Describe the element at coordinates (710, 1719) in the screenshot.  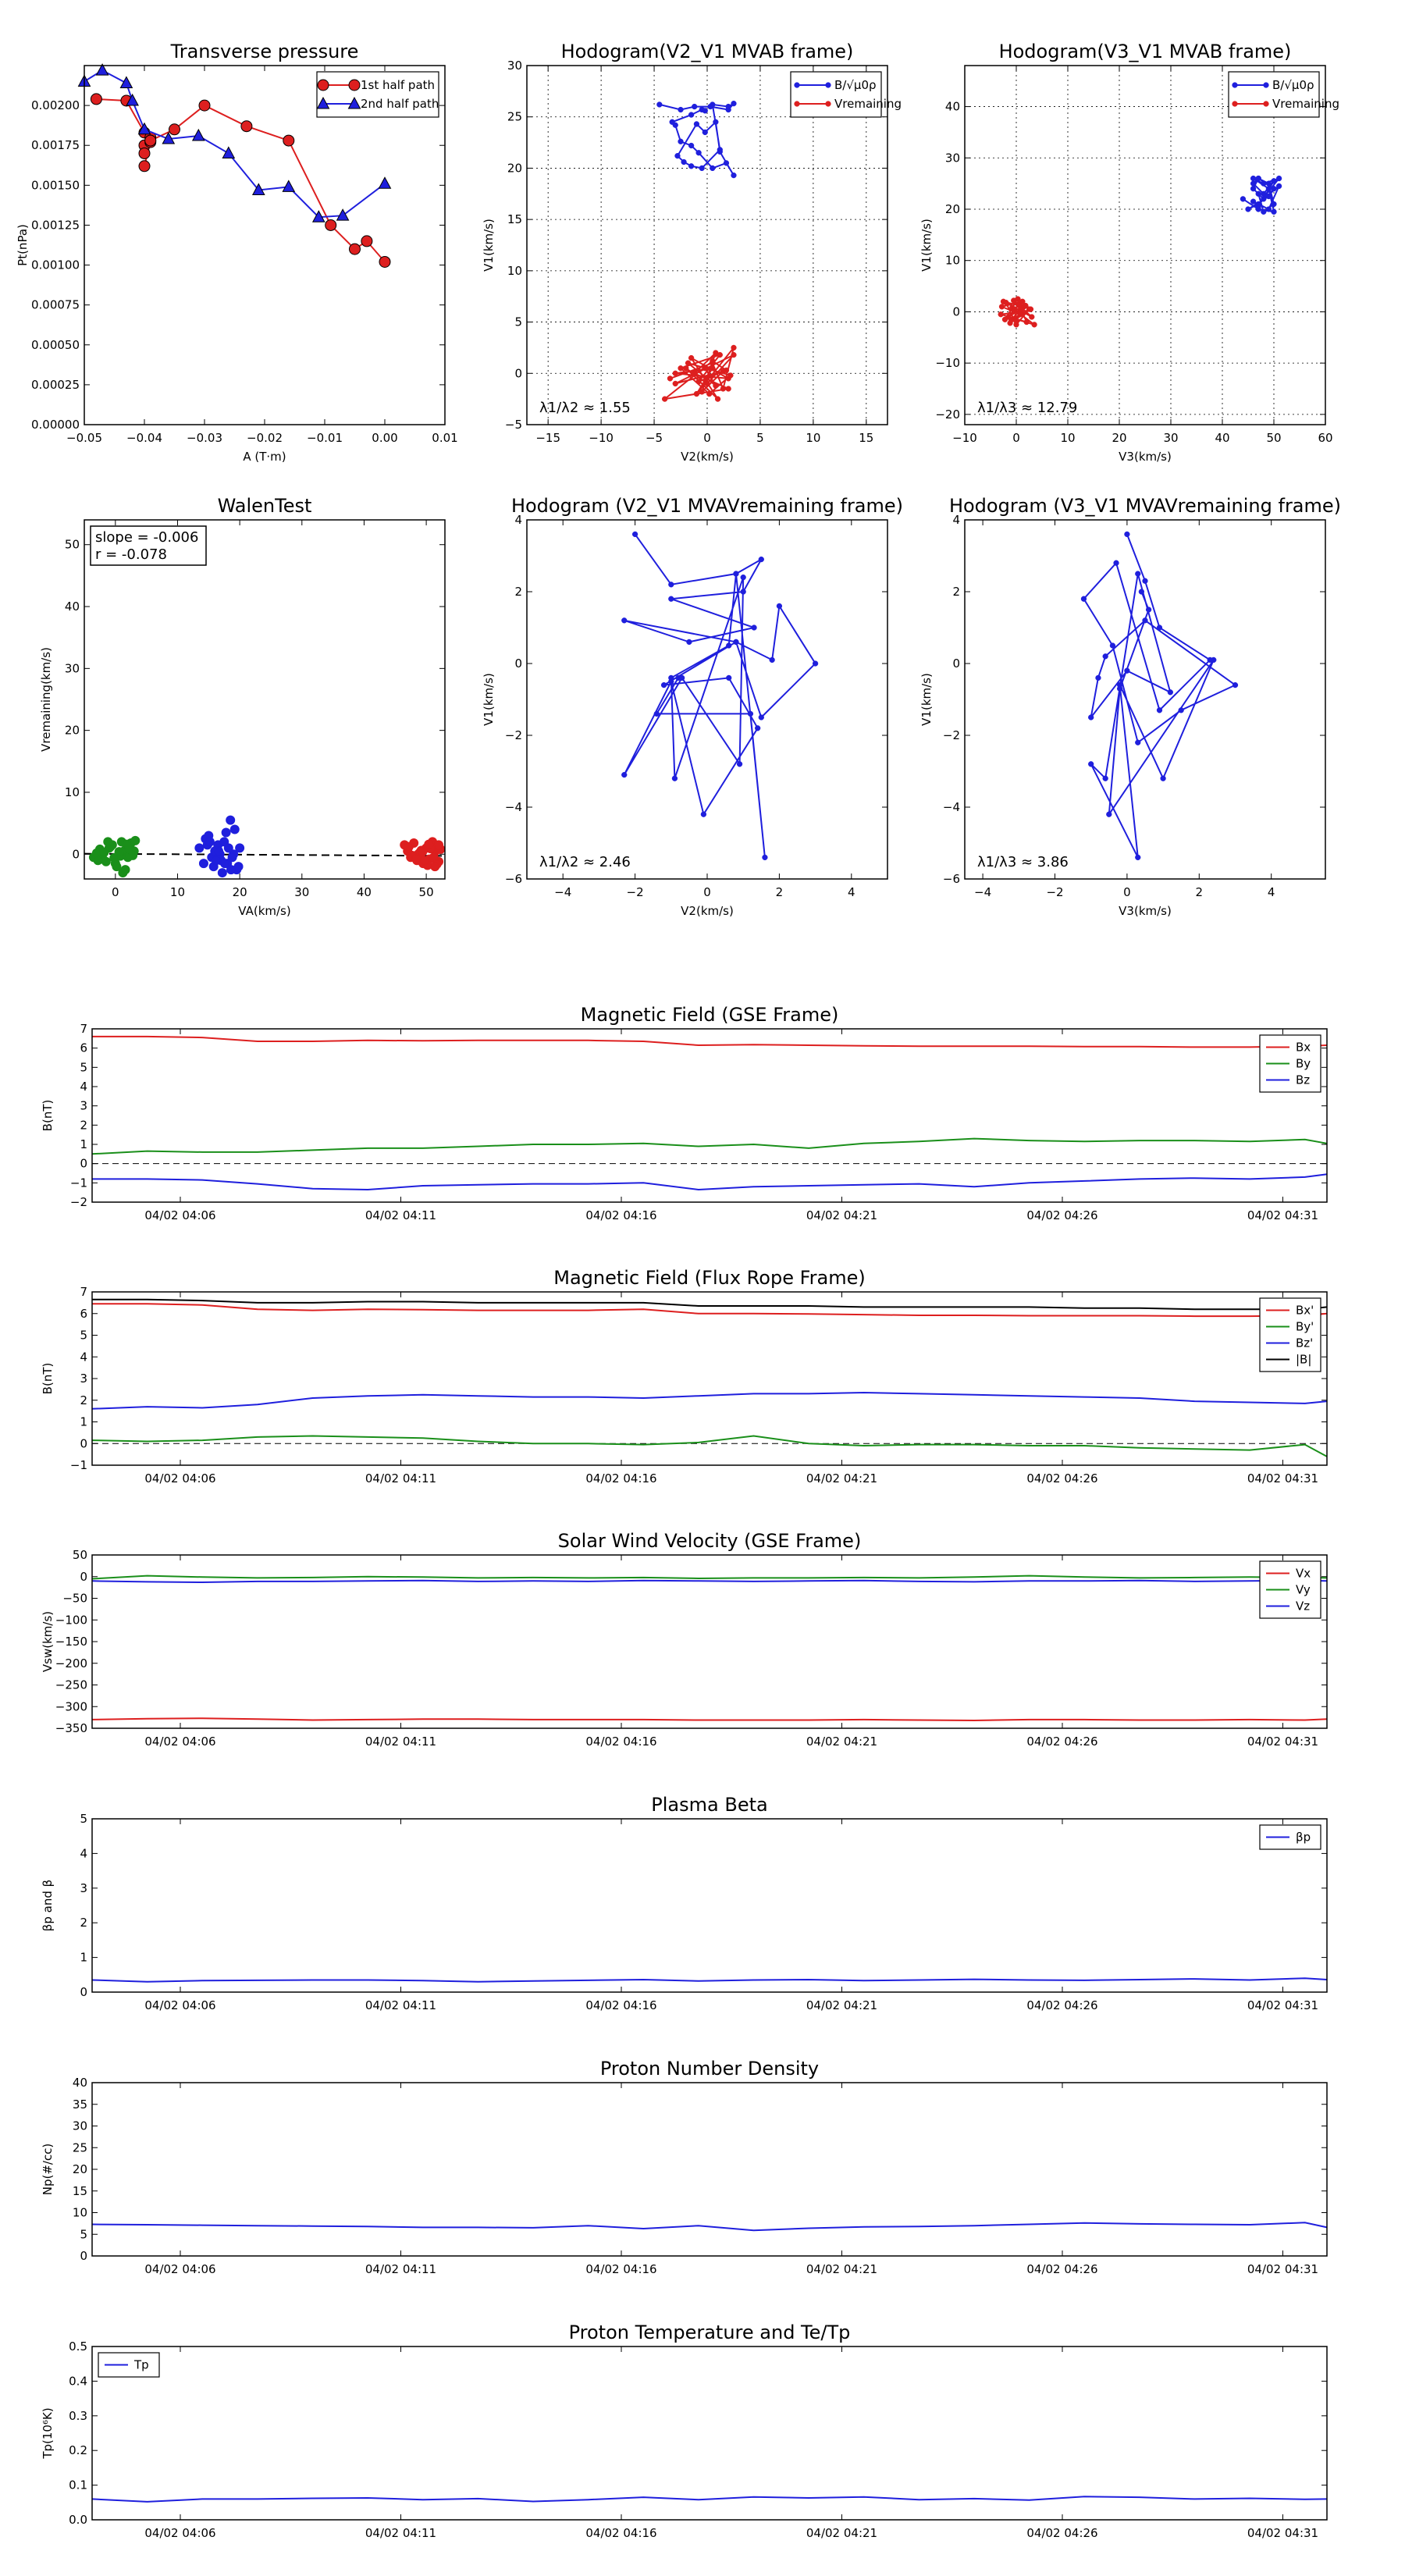
I see `series-line-Vx` at that location.